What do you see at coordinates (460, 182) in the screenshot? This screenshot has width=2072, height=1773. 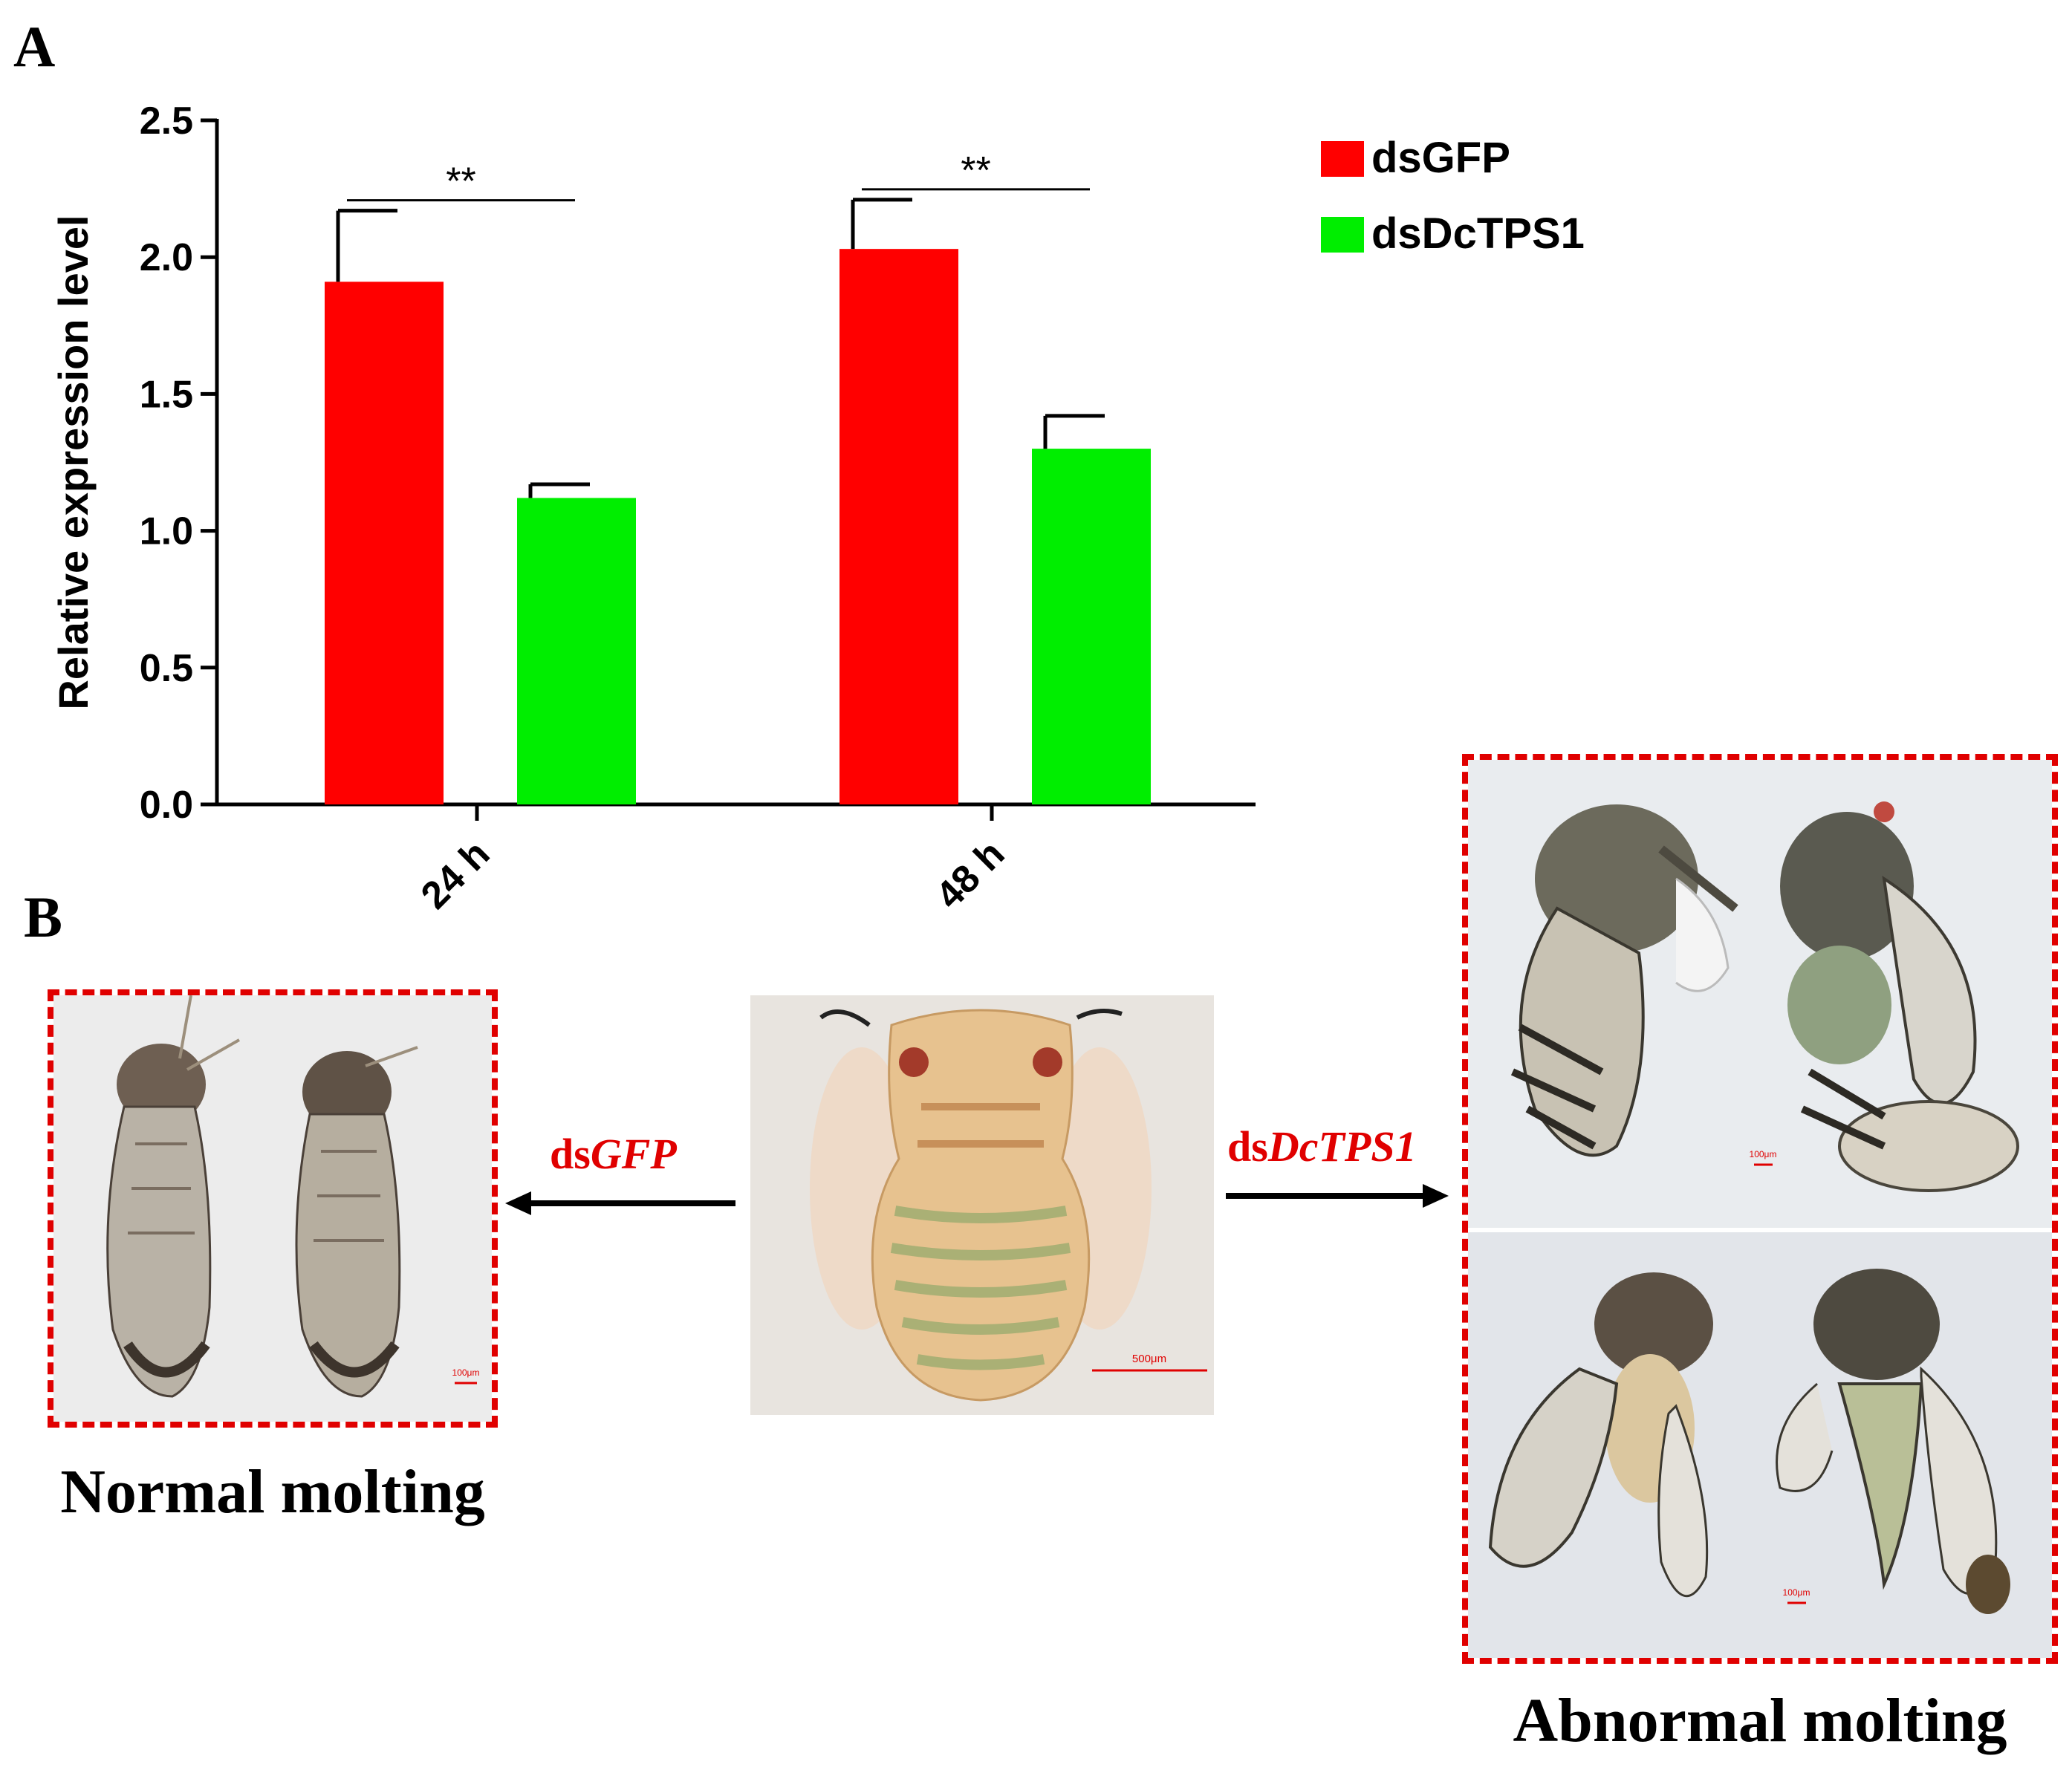 I see `significance-label-0: **` at bounding box center [460, 182].